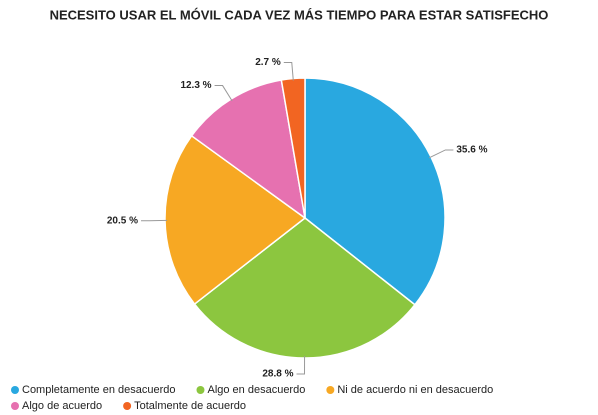 The width and height of the screenshot is (598, 415). What do you see at coordinates (62, 406) in the screenshot?
I see `legend-label: Algo de acuerdo` at bounding box center [62, 406].